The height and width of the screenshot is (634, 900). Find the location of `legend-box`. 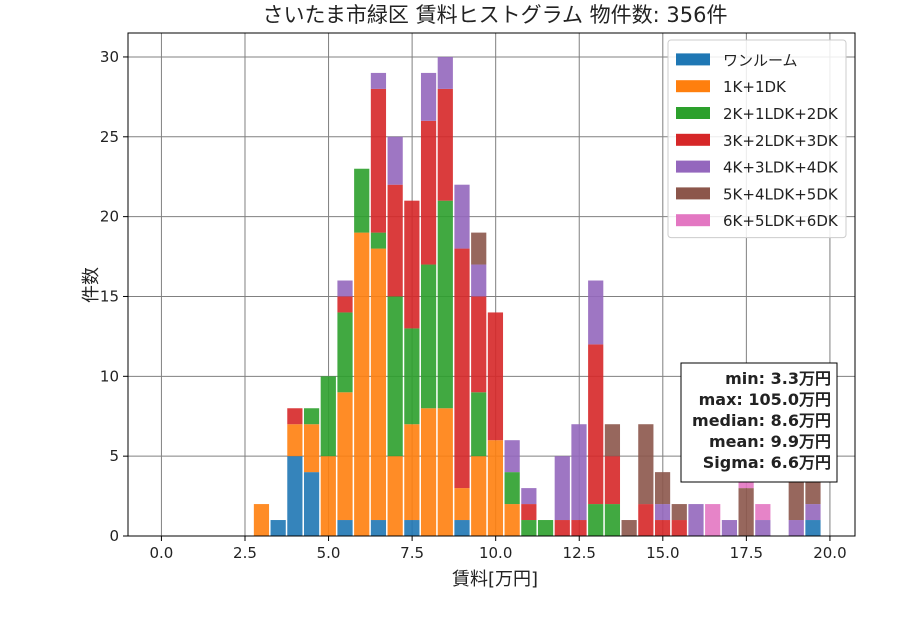

legend-box is located at coordinates (757, 139).